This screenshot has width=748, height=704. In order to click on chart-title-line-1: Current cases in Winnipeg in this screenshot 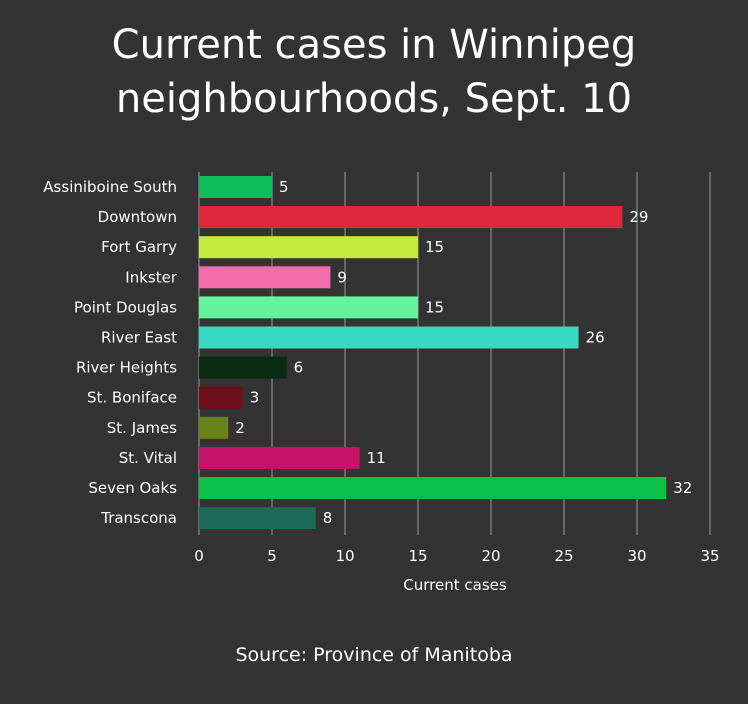, I will do `click(374, 45)`.